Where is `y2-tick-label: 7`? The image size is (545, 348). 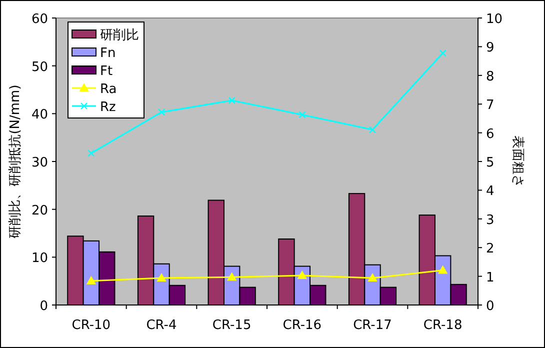 y2-tick-label: 7 is located at coordinates (490, 106).